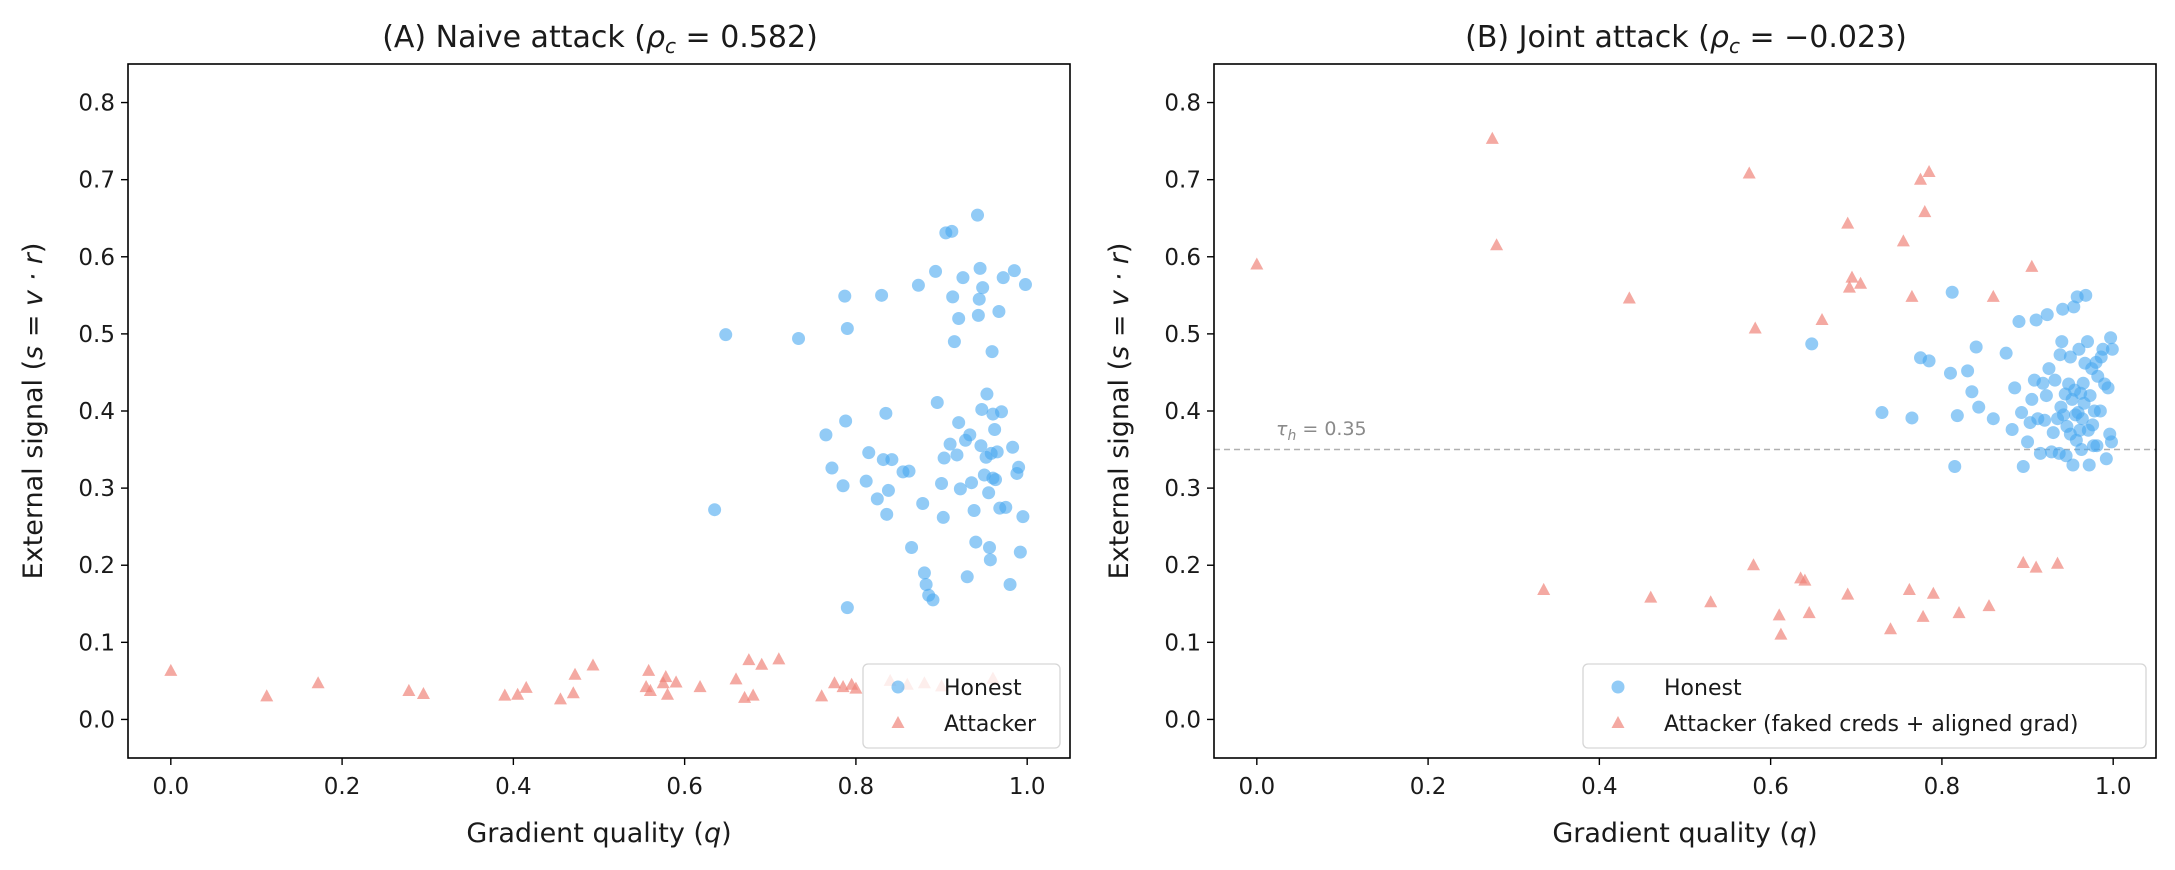  Describe the element at coordinates (1182, 566) in the screenshot. I see `panel-b-y-tick-label: 0.2` at that location.